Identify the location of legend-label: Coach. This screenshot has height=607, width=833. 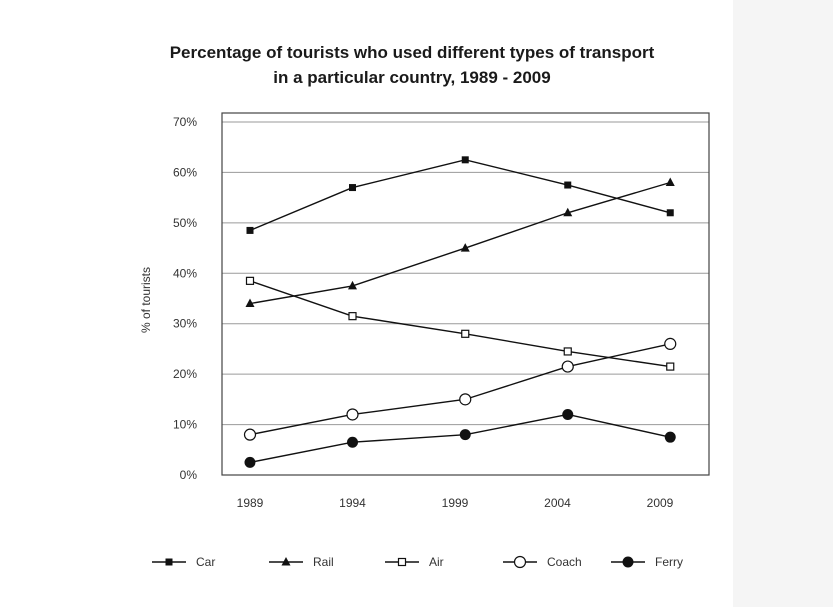
(564, 562).